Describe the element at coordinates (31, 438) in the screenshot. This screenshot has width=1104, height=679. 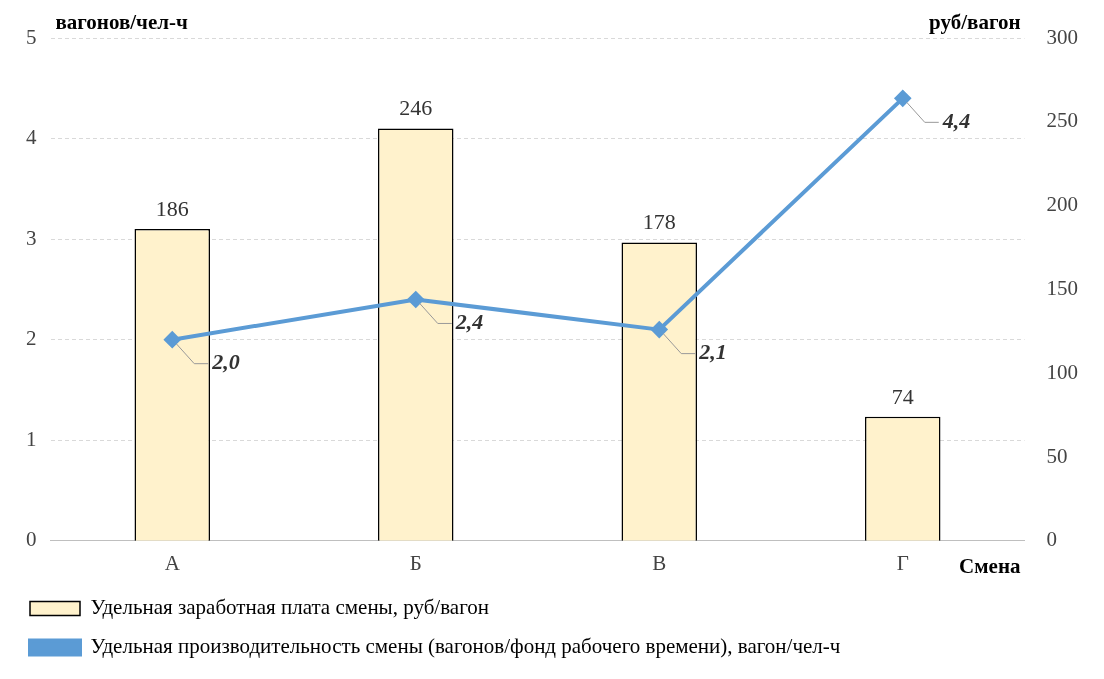
I see `y-tick-label: 1` at that location.